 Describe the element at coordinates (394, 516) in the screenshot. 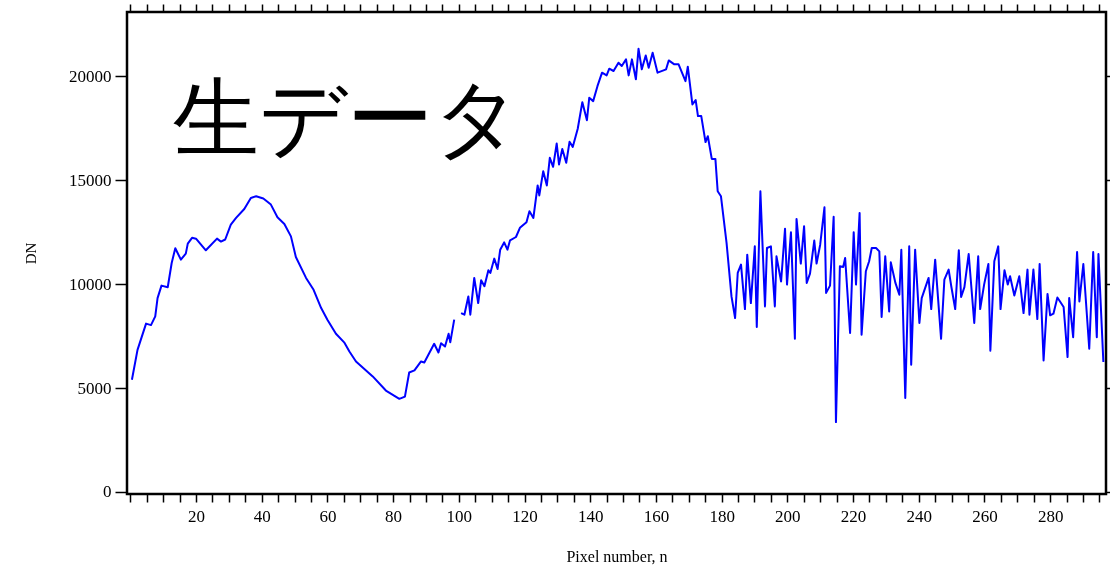

I see `x-tick-label: 80` at that location.